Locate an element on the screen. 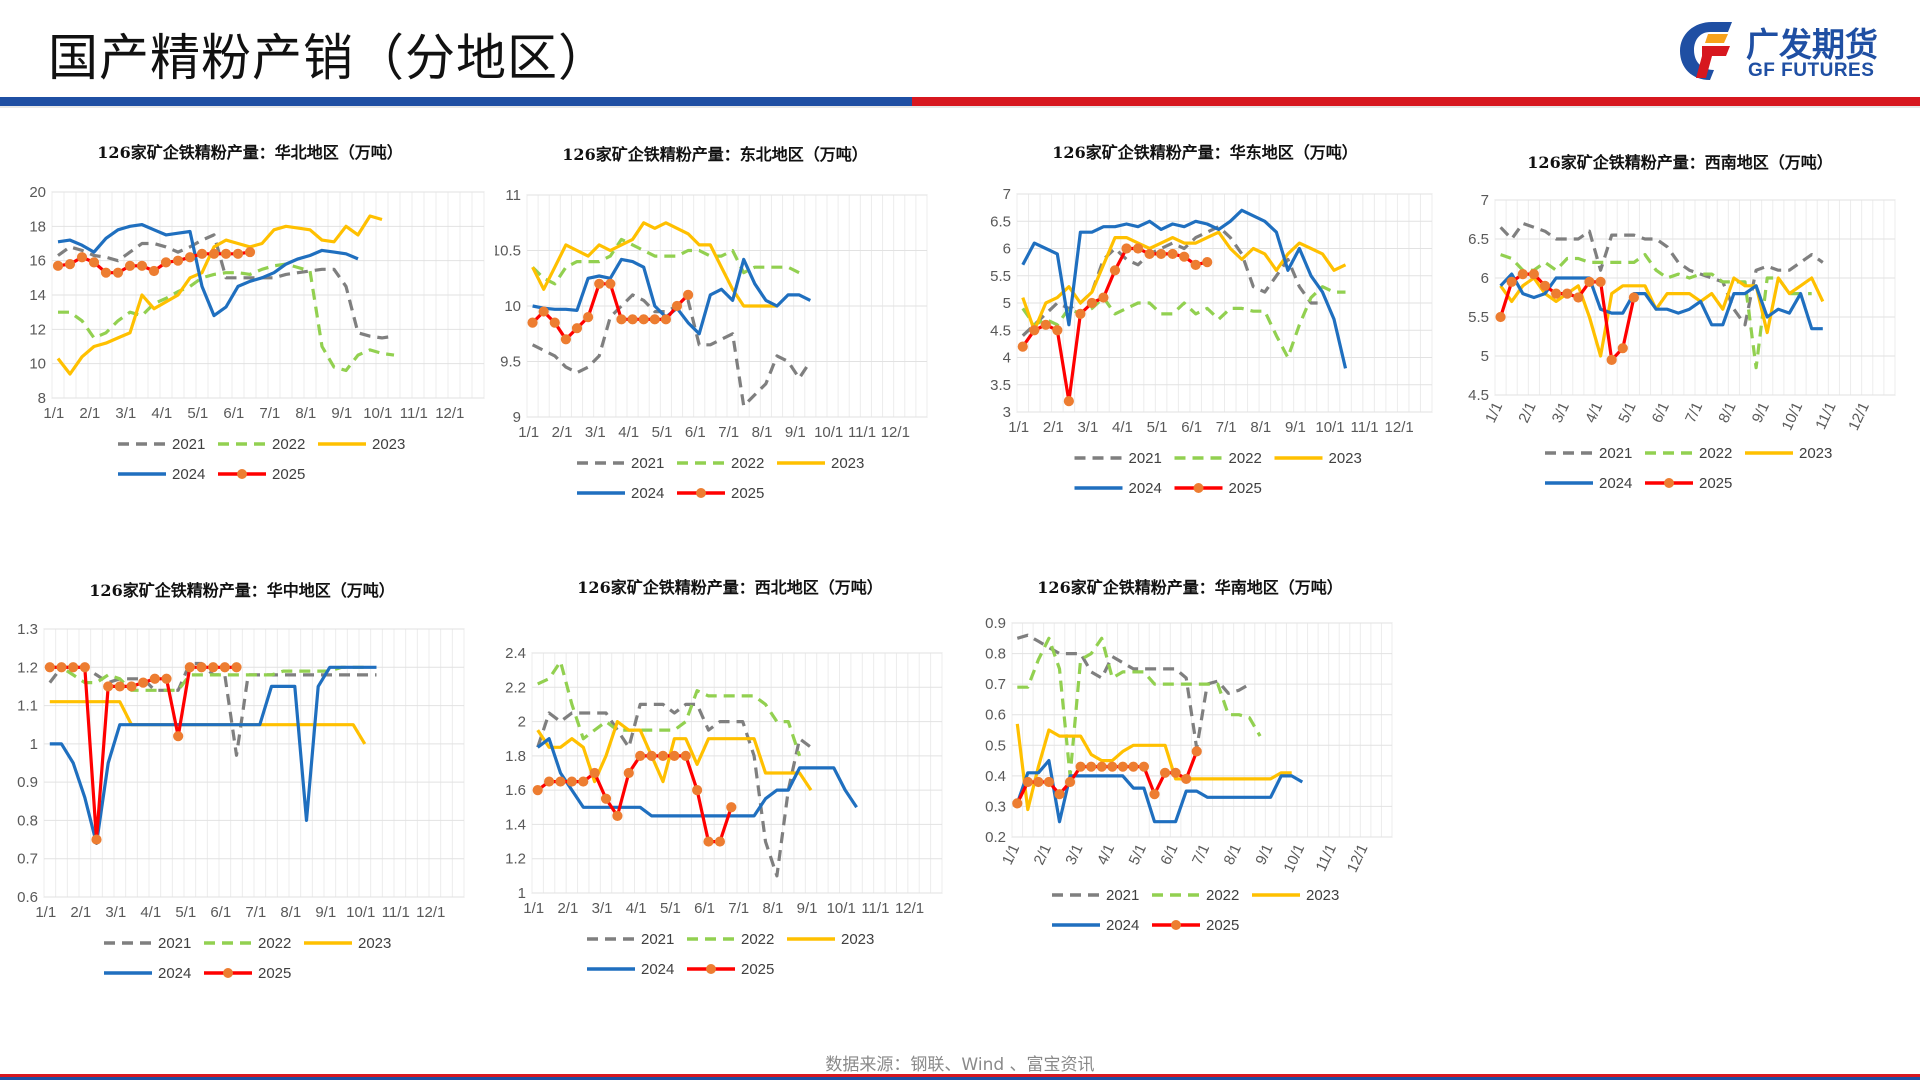  y-tick-label: 5 is located at coordinates (1007, 303).